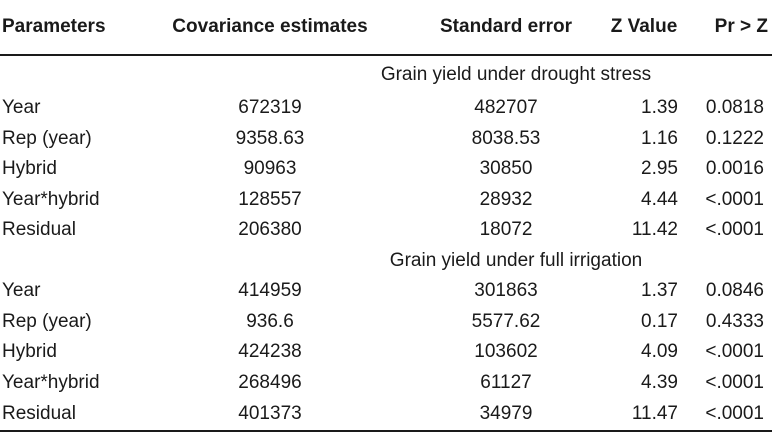 The image size is (772, 432). What do you see at coordinates (516, 74) in the screenshot?
I see `section-title: Grain yield under drought stress` at bounding box center [516, 74].